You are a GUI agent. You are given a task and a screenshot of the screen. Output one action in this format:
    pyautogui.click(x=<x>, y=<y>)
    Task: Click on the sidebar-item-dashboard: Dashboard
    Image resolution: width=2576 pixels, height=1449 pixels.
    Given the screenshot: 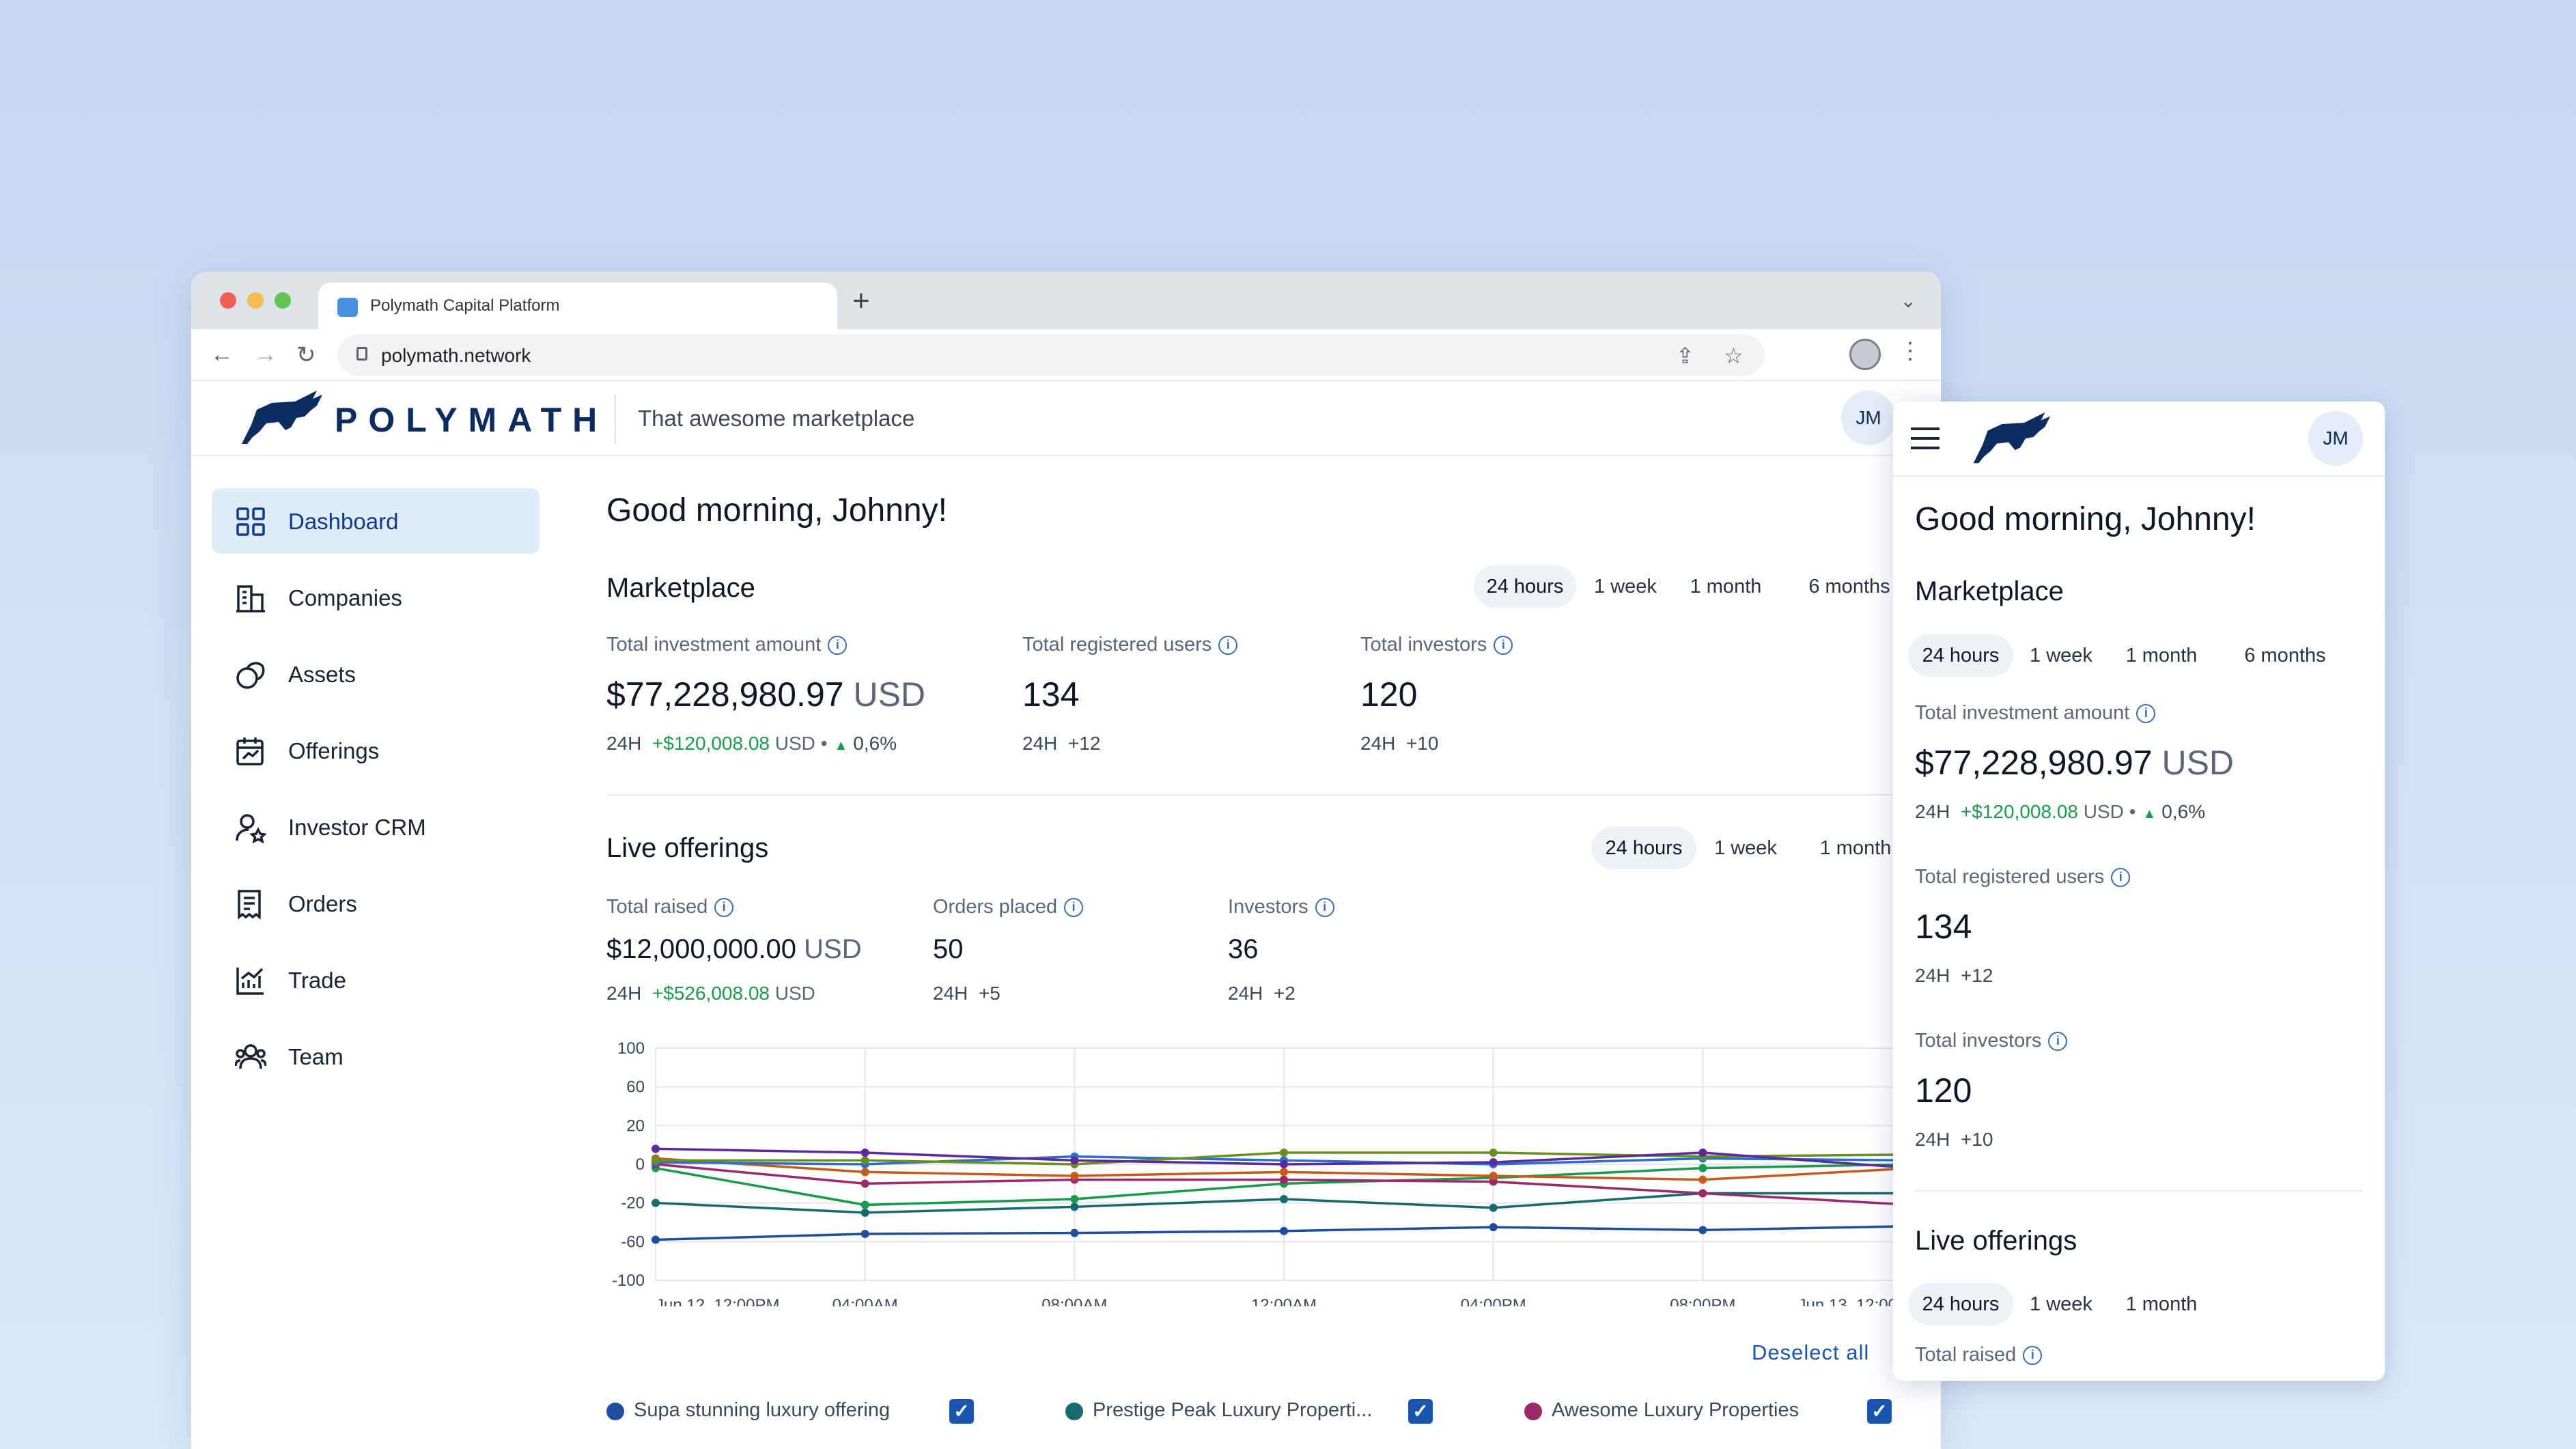 What is the action you would take?
    pyautogui.click(x=376, y=521)
    